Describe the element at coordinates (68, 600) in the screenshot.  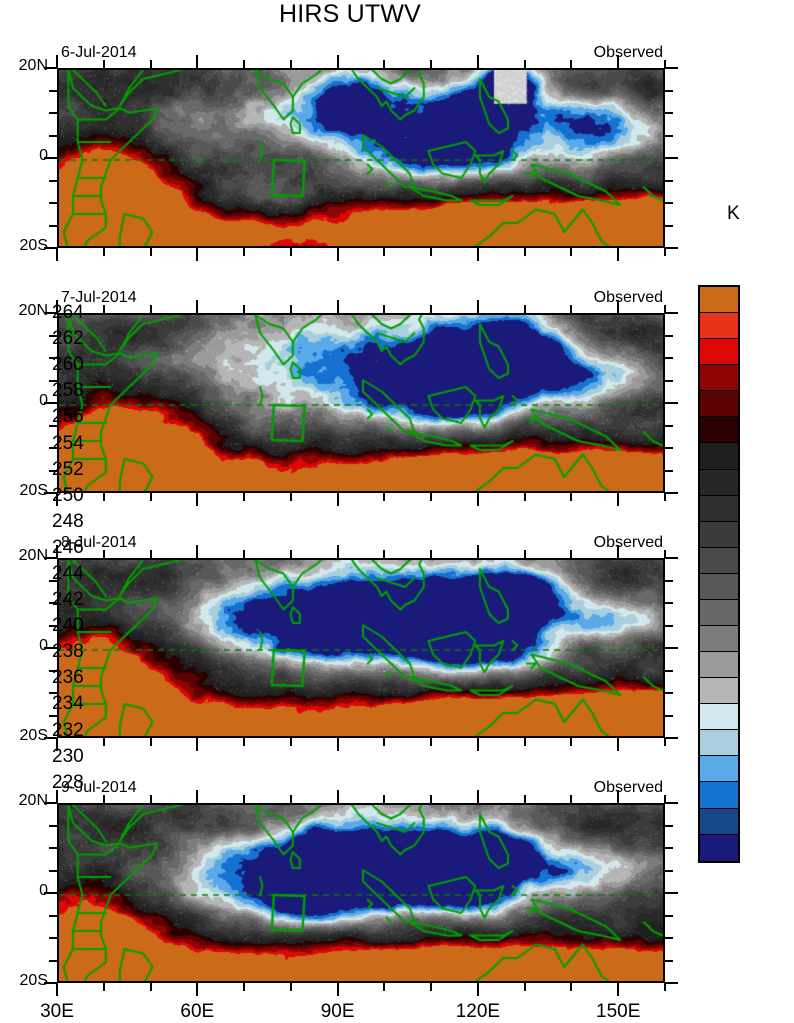
I see `colorbar-tick-242: 242` at that location.